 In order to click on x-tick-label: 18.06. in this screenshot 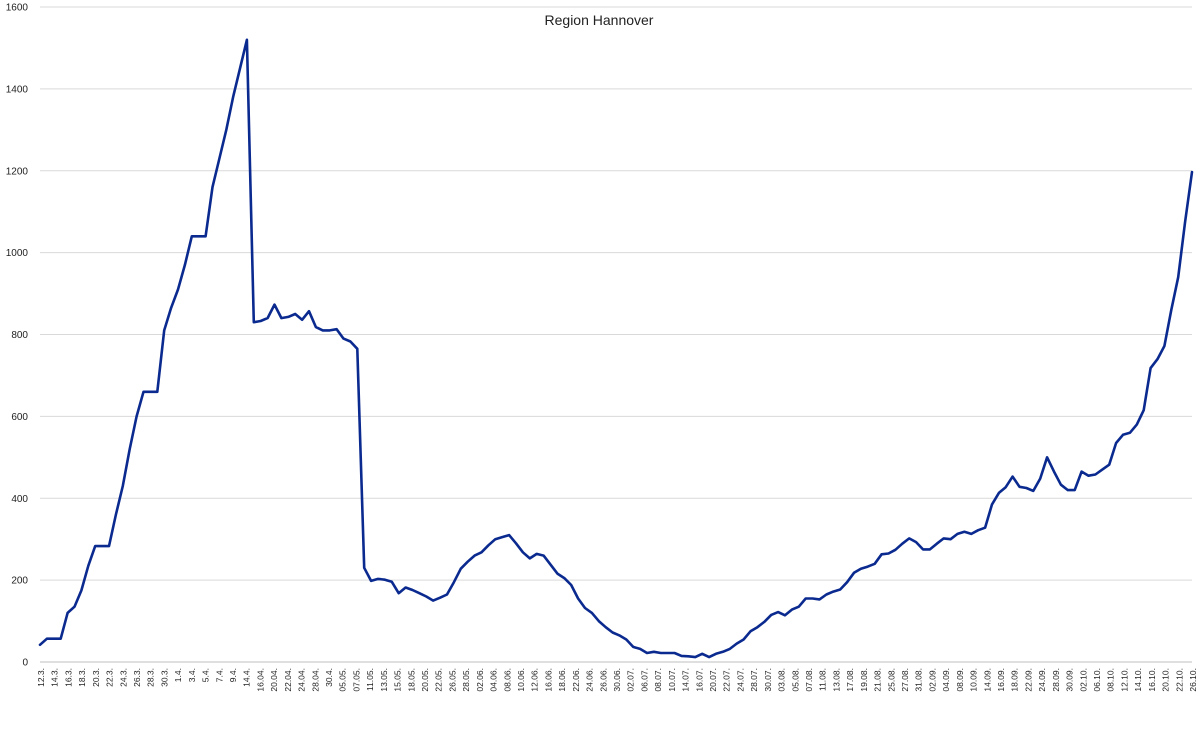, I will do `click(562, 680)`.